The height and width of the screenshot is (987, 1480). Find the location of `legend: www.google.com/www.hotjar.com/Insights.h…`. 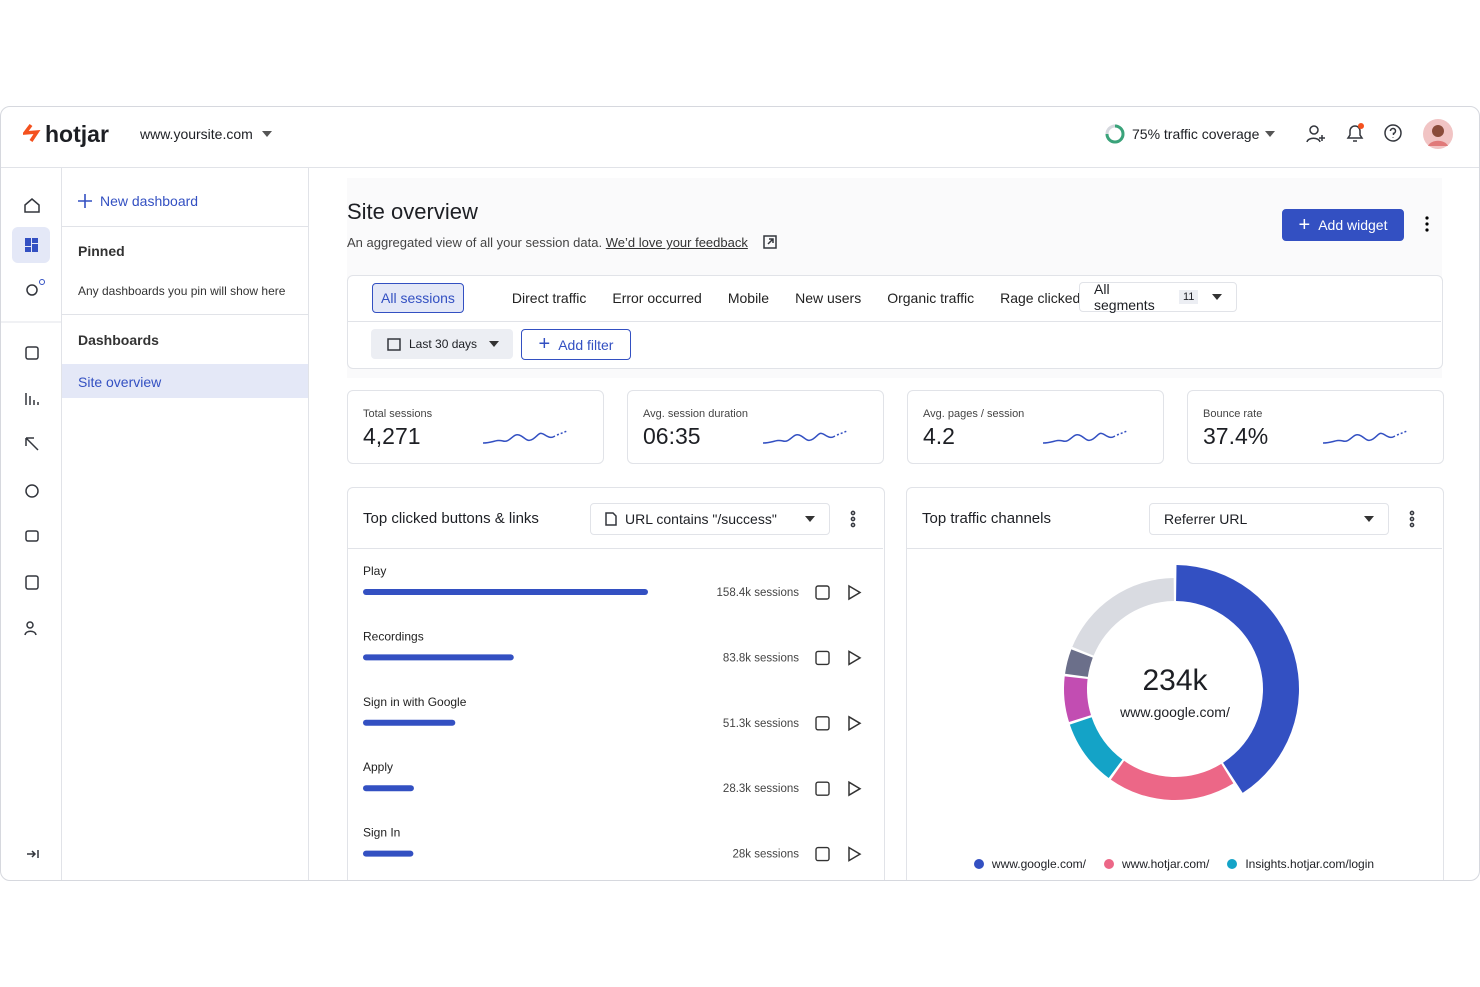

legend: www.google.com/www.hotjar.com/Insights.h… is located at coordinates (1174, 864).